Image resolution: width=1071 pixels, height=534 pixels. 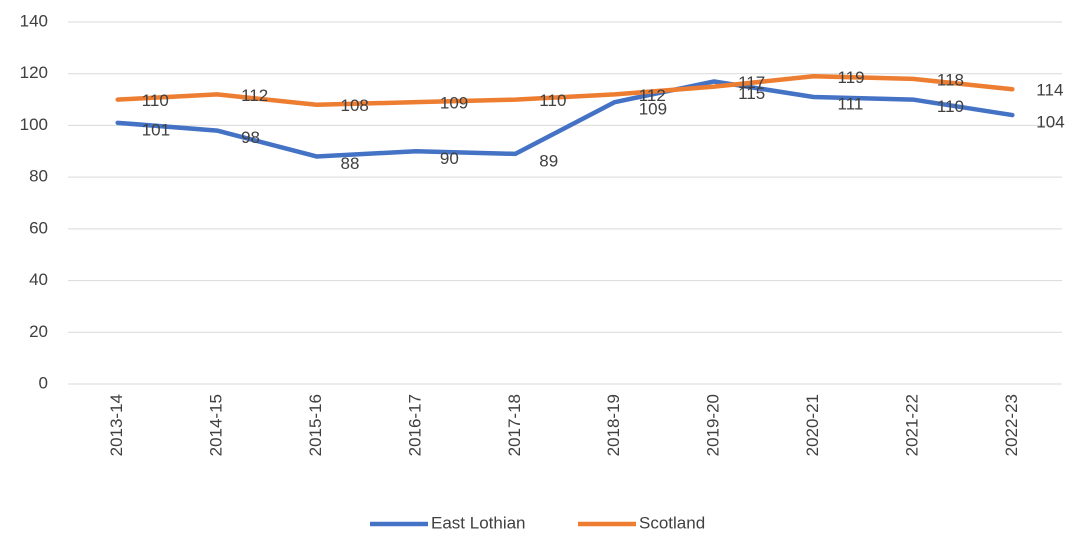 I want to click on data-label: 114, so click(x=1049, y=90).